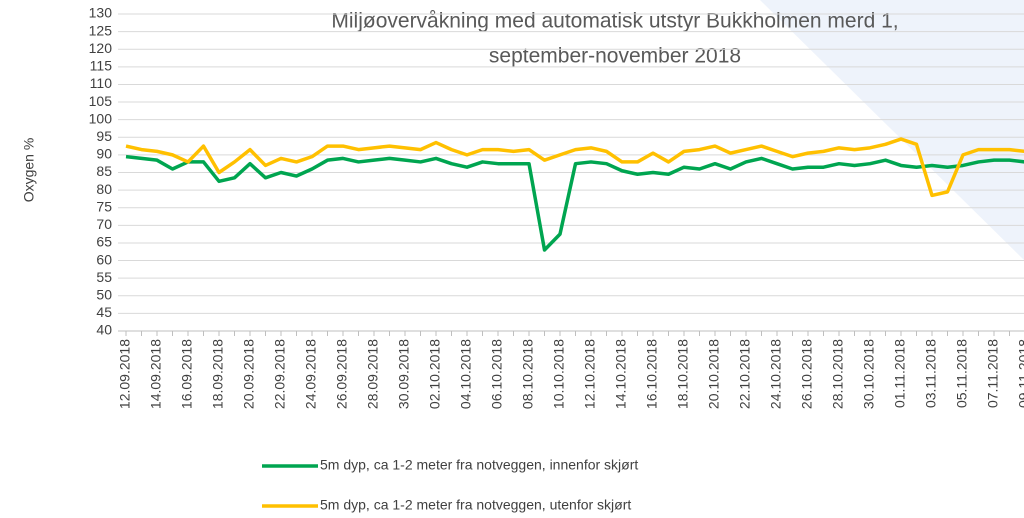 This screenshot has width=1024, height=518. I want to click on y-tick-label: 100, so click(101, 118).